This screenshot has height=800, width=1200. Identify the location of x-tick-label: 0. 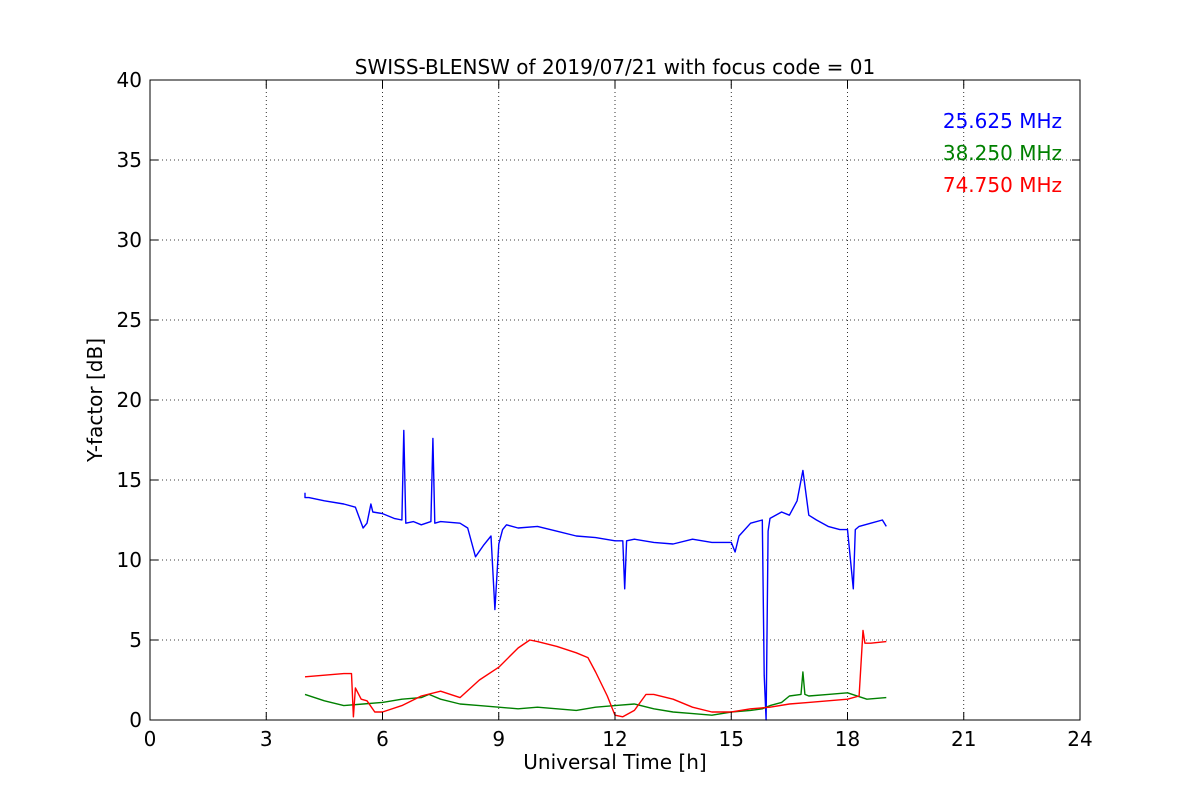
(150, 739).